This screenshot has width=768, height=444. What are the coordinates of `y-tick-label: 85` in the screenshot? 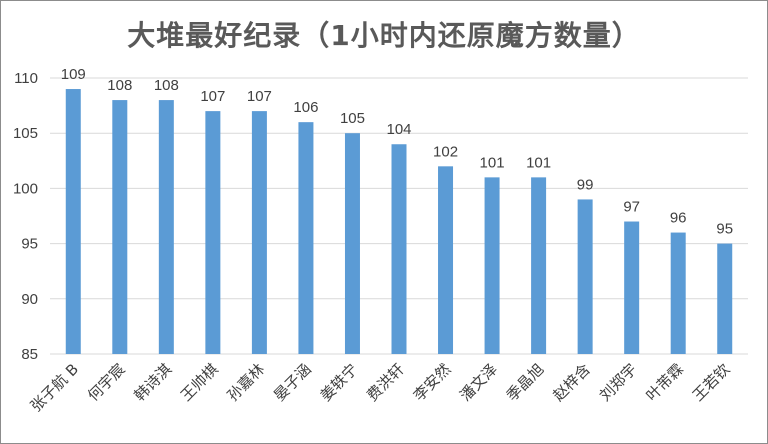 It's located at (29, 354).